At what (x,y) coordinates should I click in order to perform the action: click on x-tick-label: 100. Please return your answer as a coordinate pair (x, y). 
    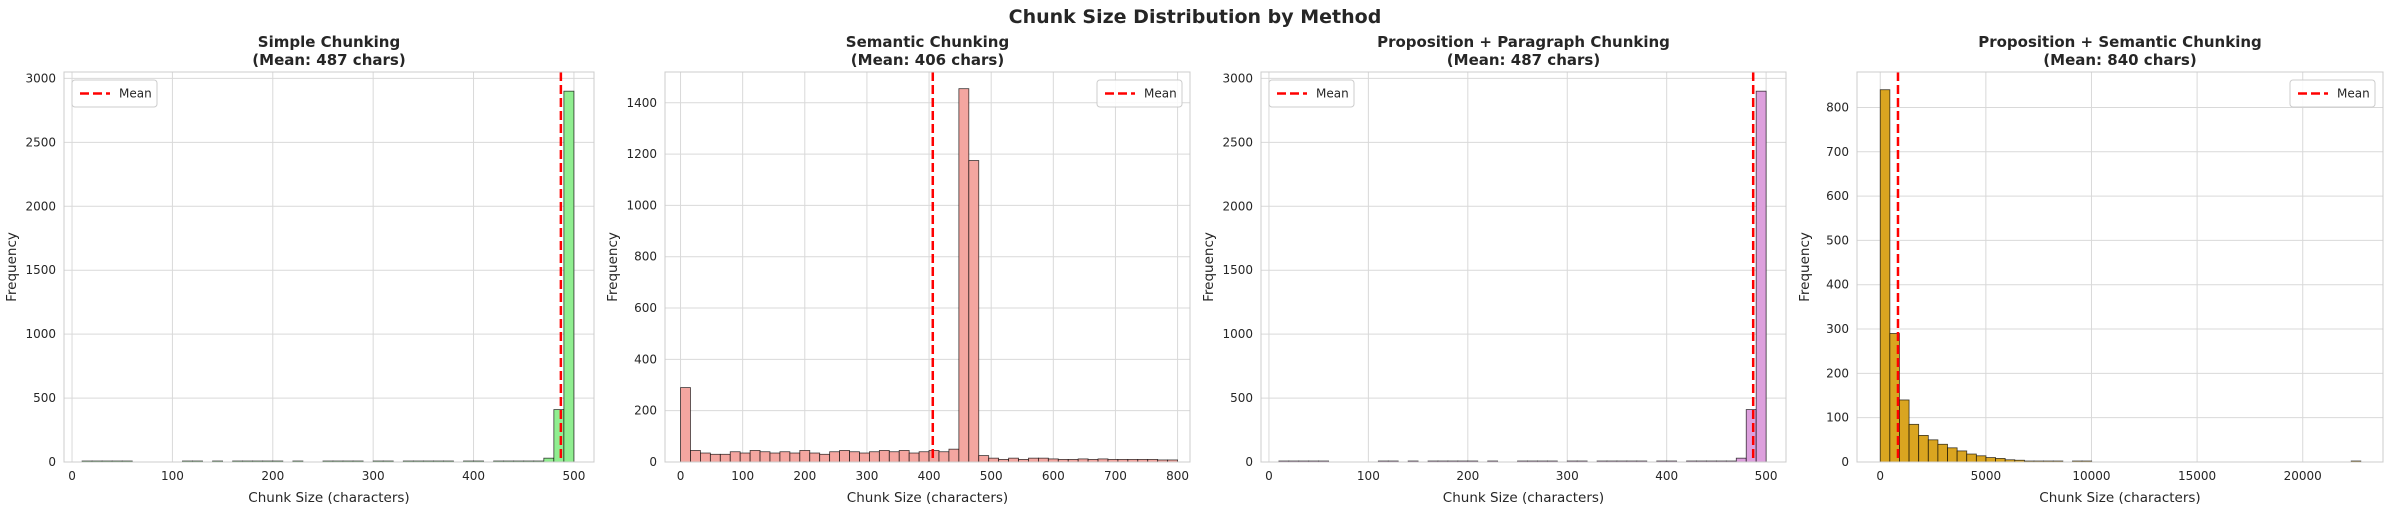
    Looking at the image, I should click on (172, 476).